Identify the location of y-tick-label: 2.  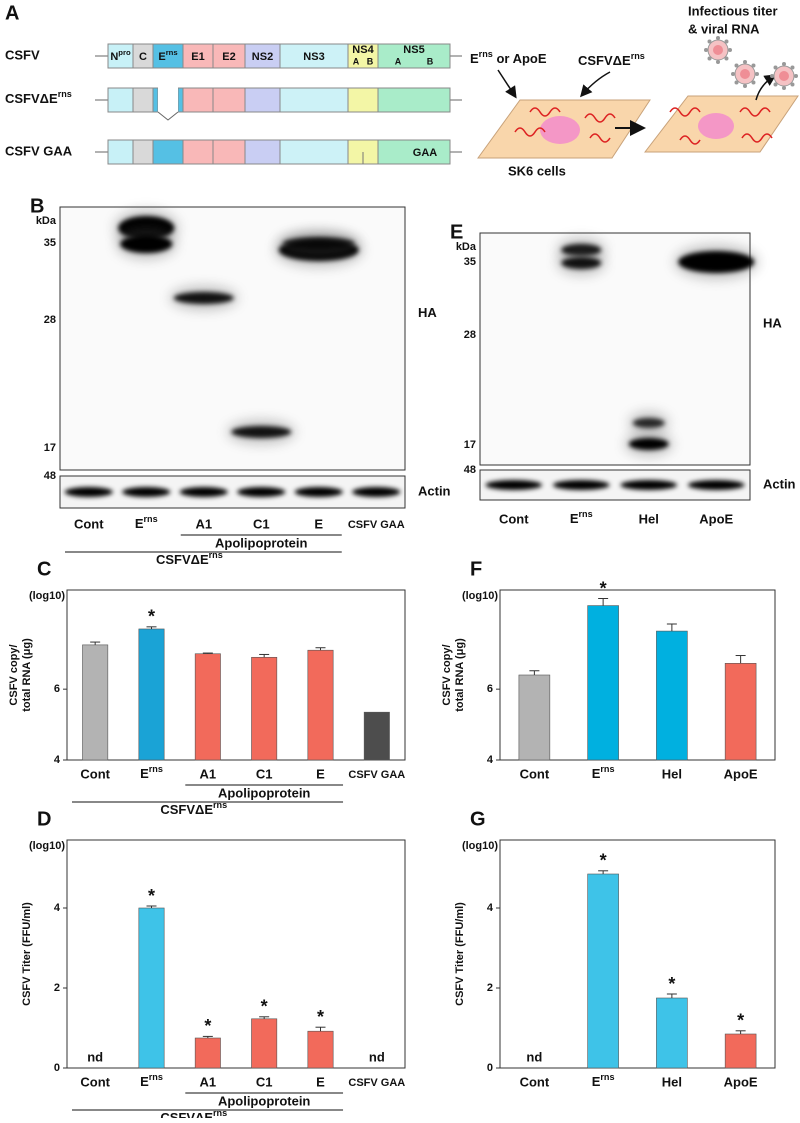
(57, 988).